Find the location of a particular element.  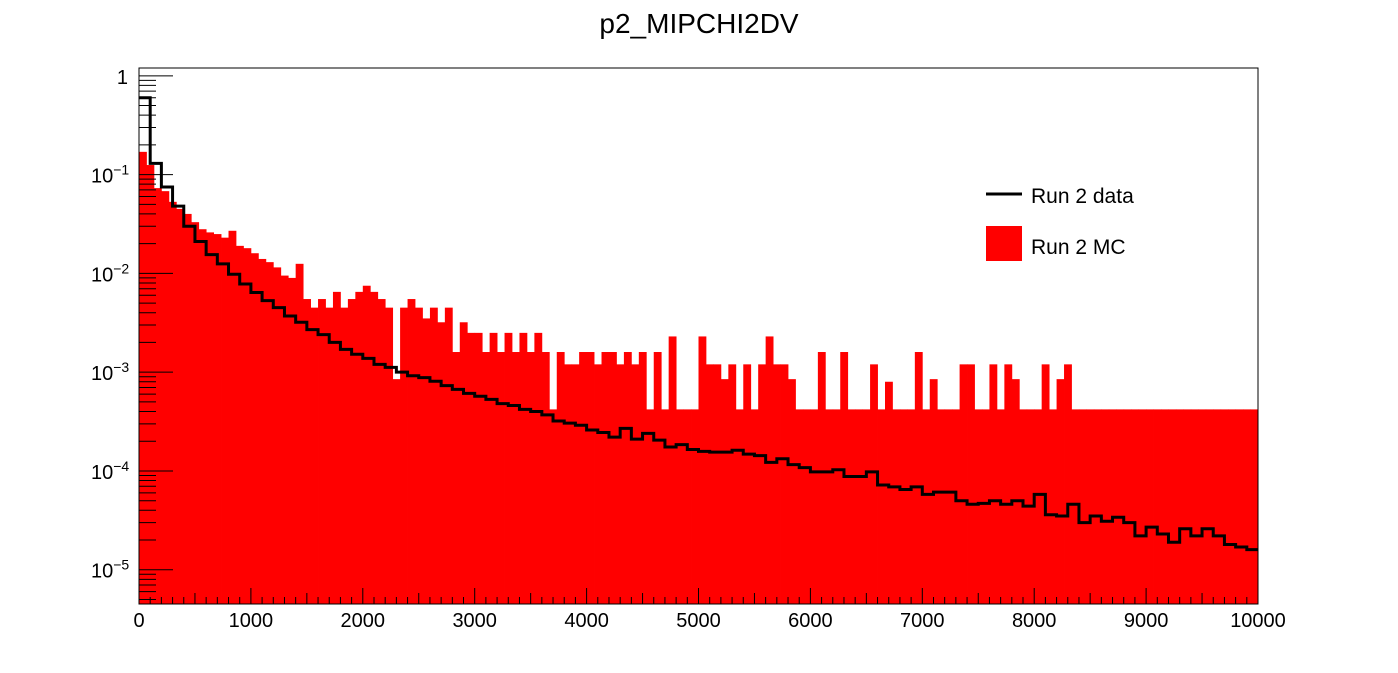

y-axis-ticks is located at coordinates (156, 337).